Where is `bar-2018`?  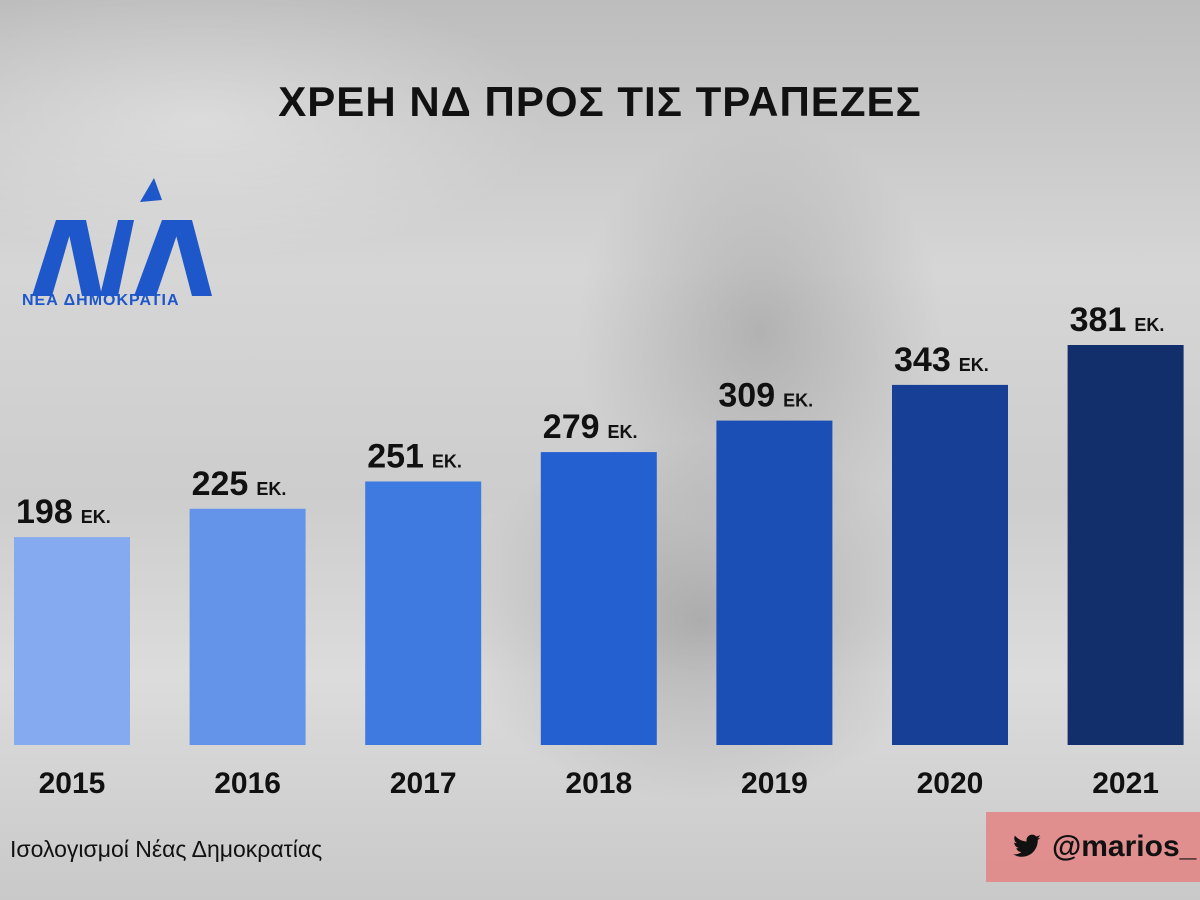
bar-2018 is located at coordinates (598, 598).